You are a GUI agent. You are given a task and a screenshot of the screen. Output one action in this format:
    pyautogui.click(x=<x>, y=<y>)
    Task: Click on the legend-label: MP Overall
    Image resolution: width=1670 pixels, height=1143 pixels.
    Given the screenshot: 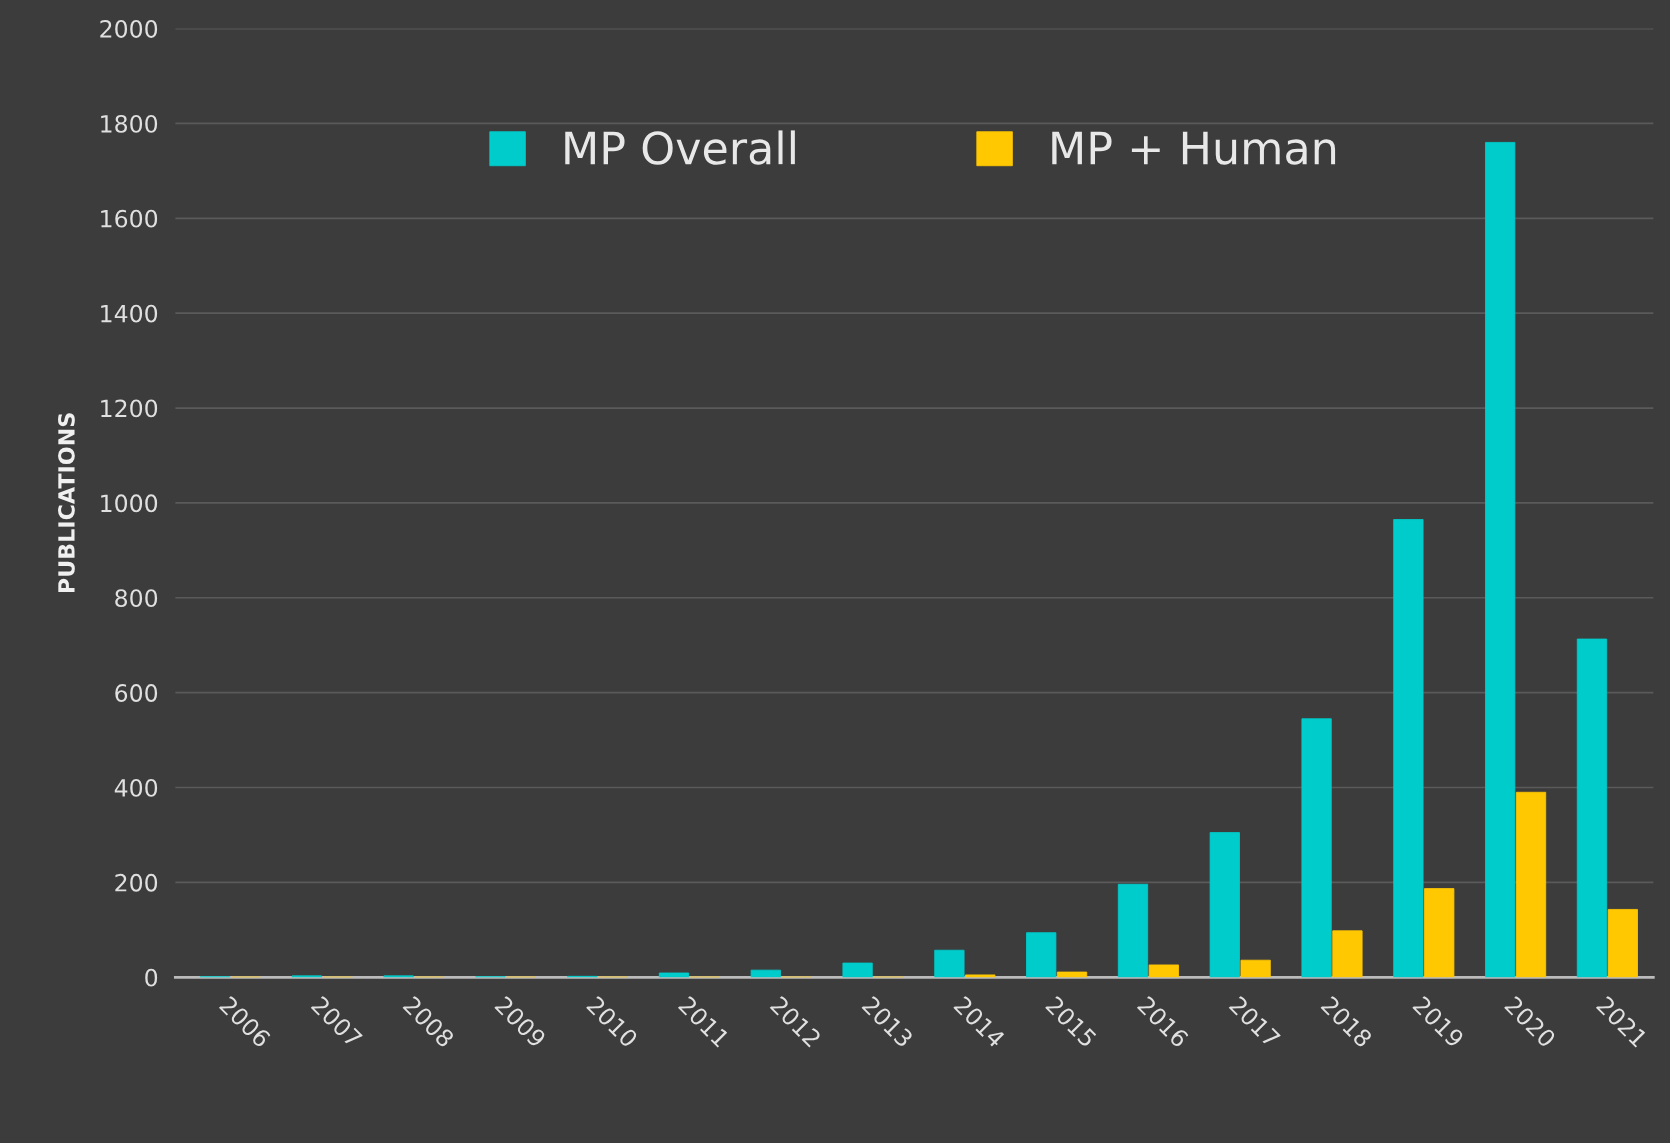 What is the action you would take?
    pyautogui.click(x=680, y=147)
    